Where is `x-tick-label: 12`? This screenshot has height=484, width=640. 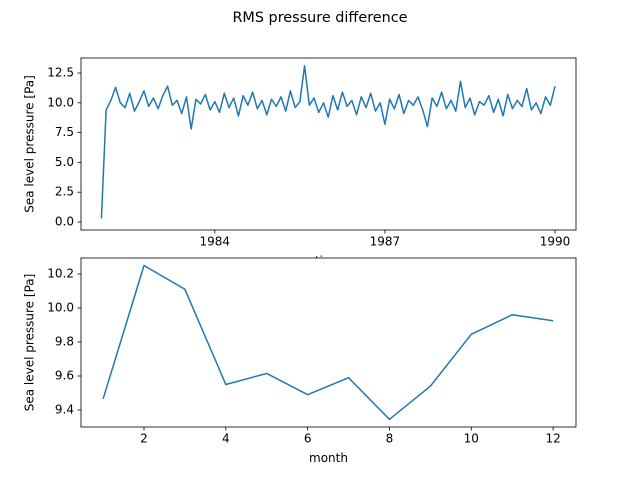 x-tick-label: 12 is located at coordinates (552, 439).